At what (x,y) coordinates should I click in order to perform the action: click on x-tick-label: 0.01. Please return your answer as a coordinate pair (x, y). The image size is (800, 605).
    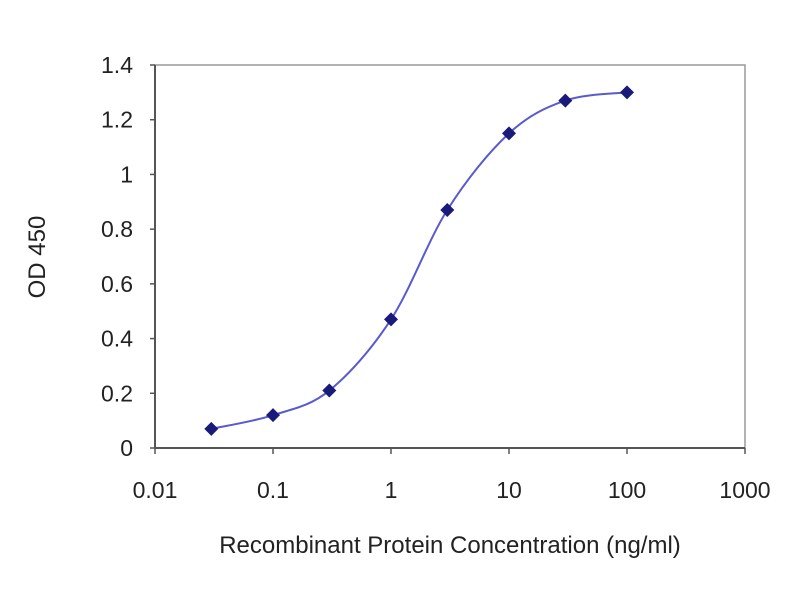
    Looking at the image, I should click on (155, 490).